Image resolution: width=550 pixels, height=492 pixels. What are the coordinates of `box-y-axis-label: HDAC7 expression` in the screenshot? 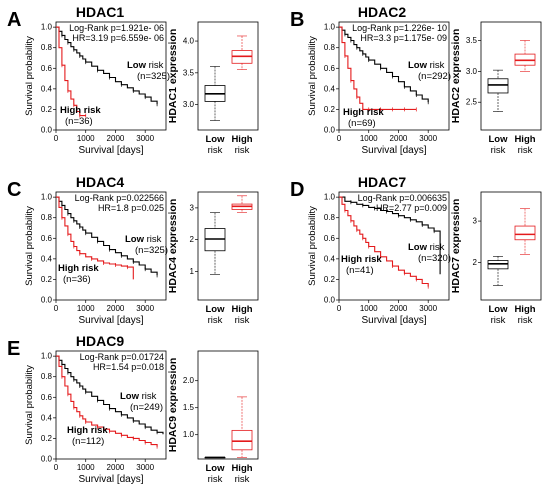 It's located at (456, 246).